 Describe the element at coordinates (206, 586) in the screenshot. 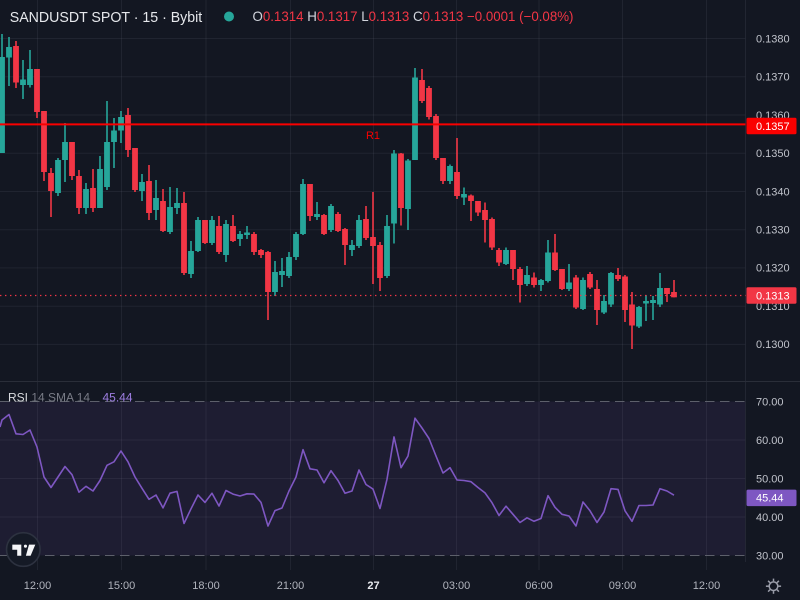

I see `svg-text: 18:00` at that location.